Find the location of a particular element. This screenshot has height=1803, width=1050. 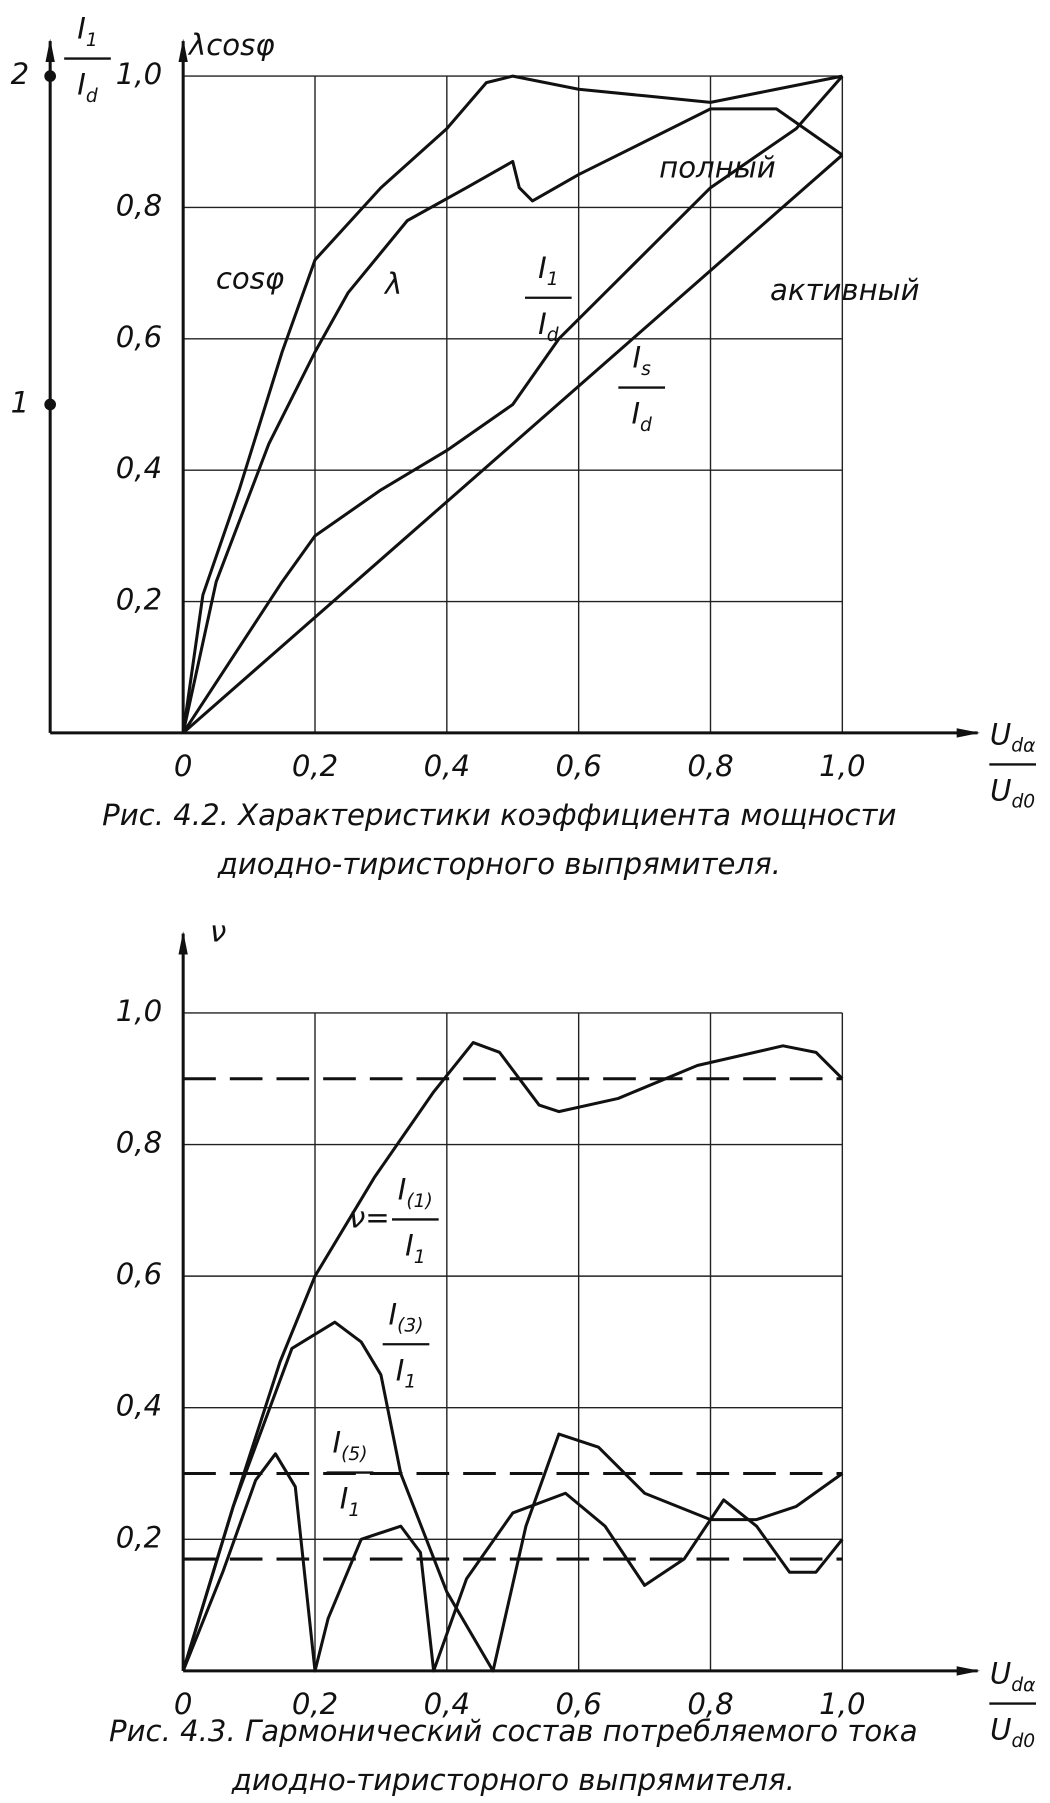

series-label: cosφ is located at coordinates (250, 278).